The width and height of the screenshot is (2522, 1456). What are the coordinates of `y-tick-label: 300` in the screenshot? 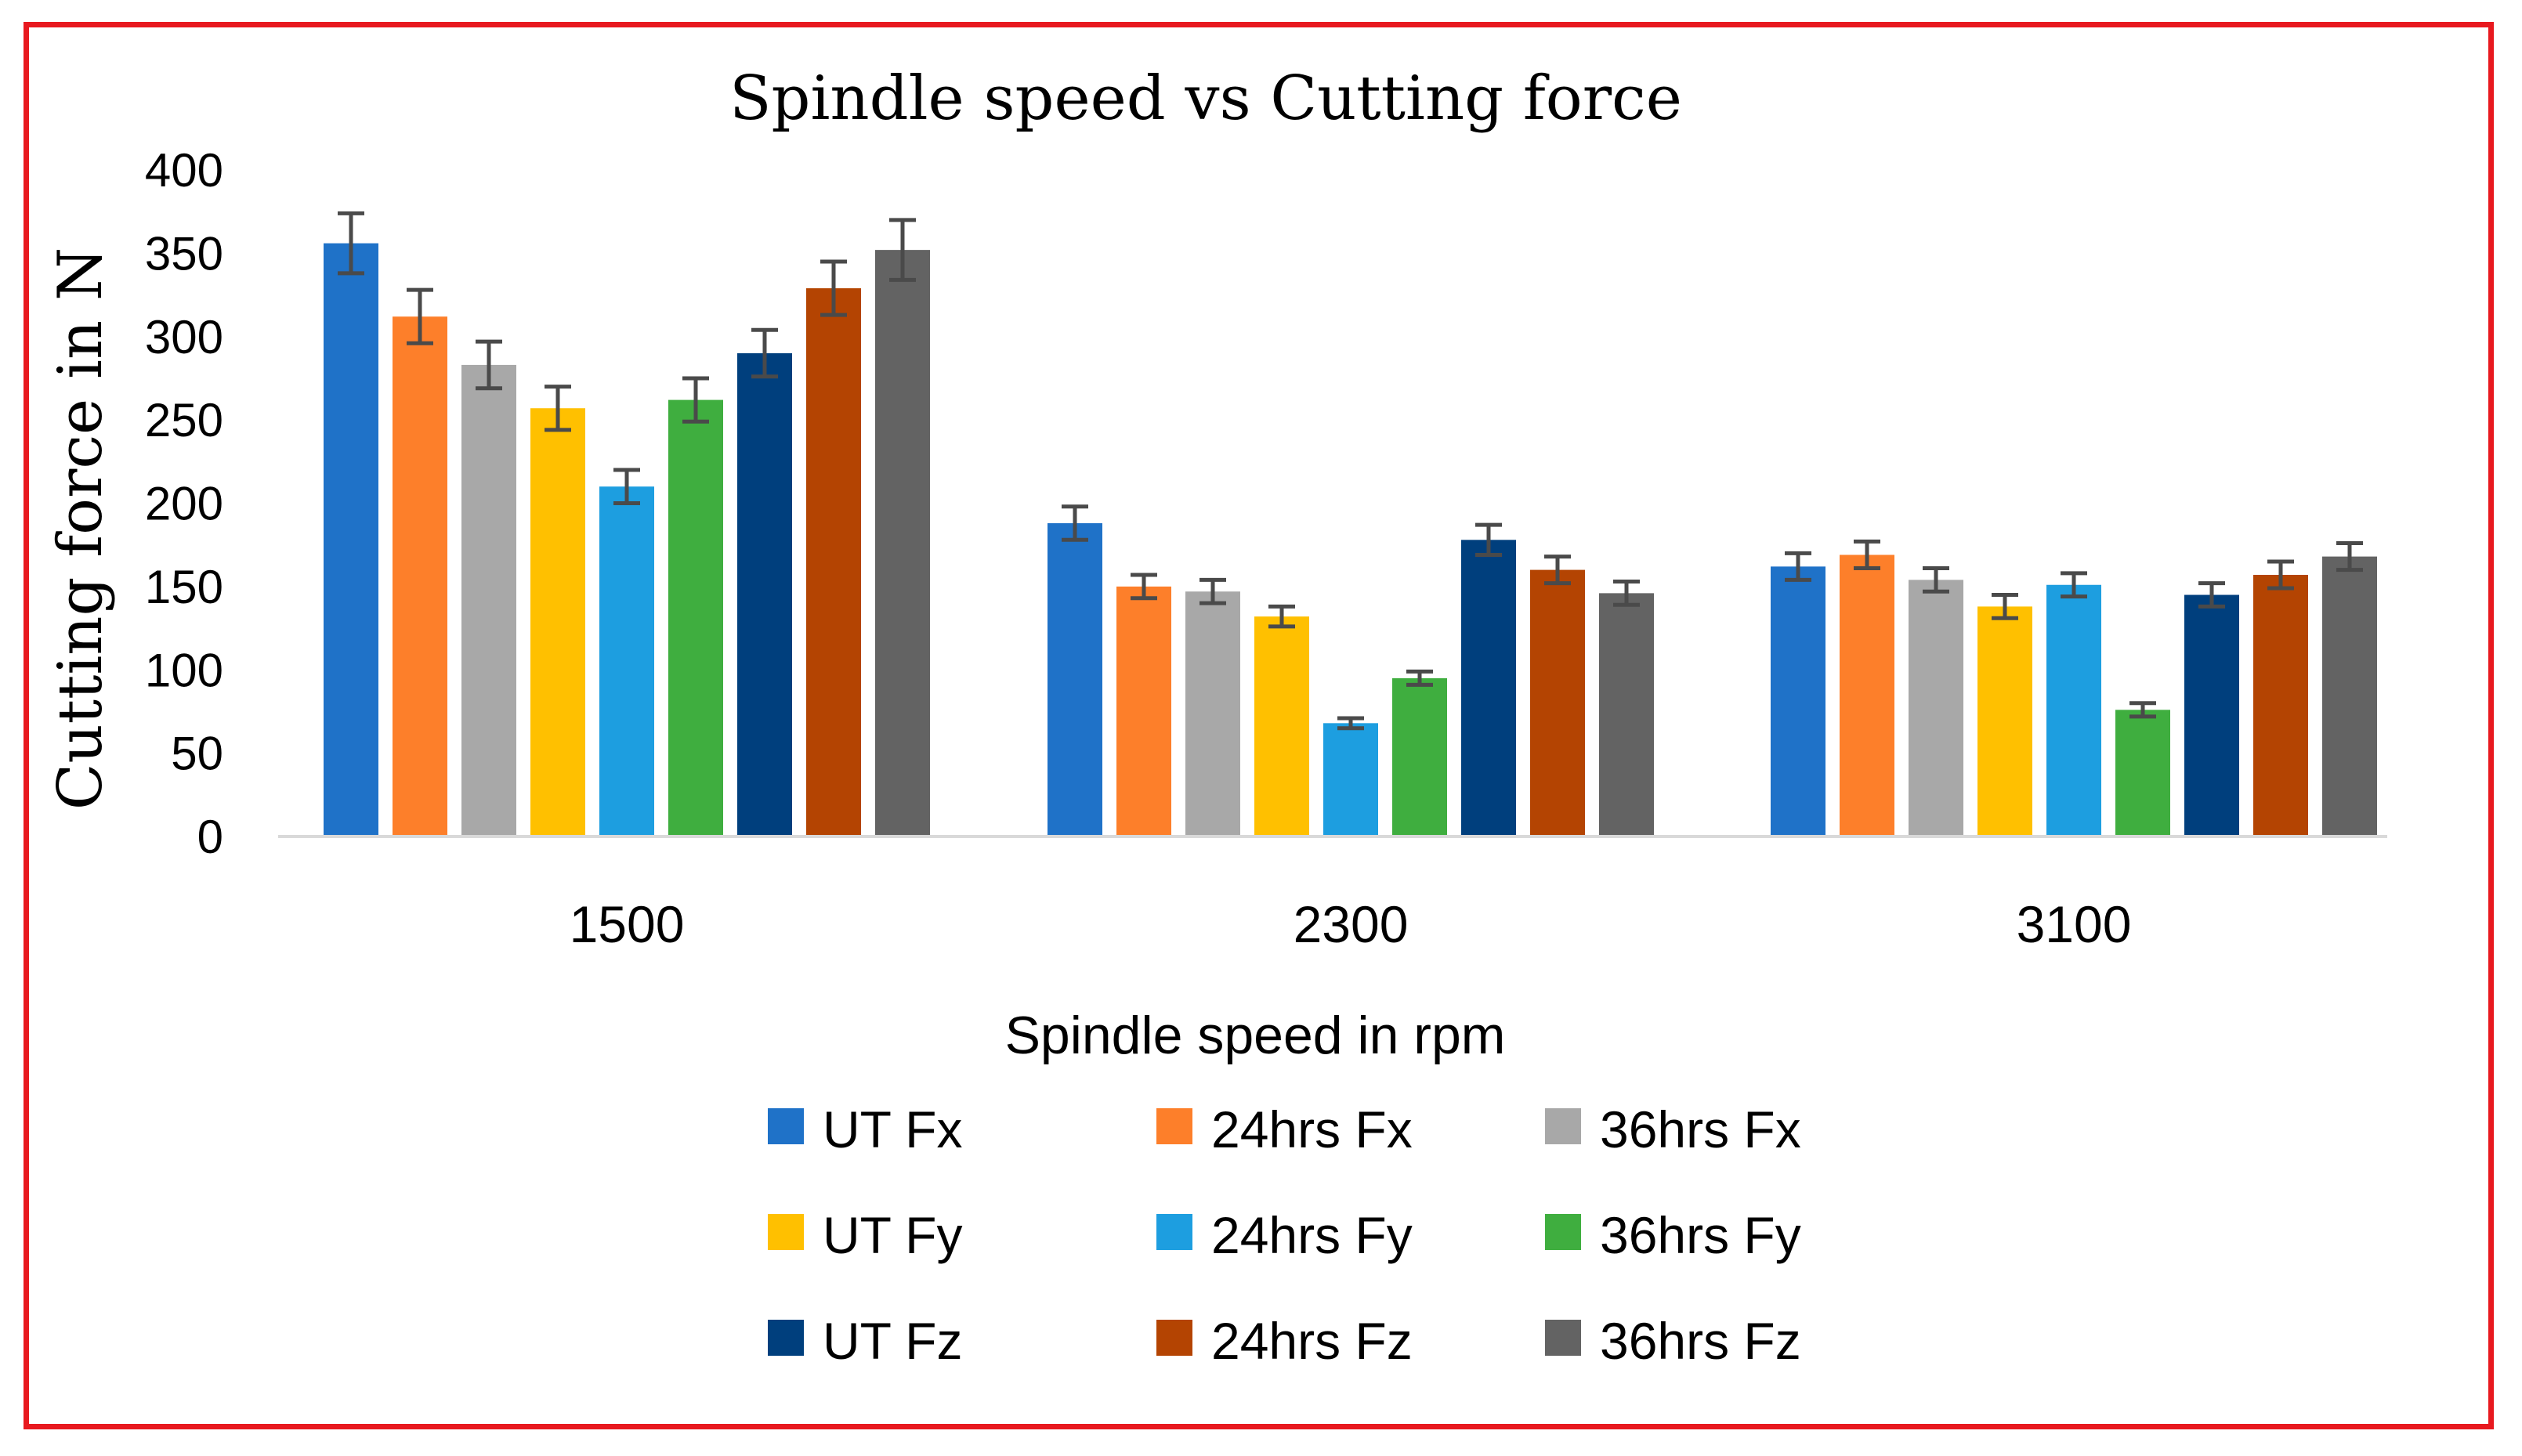 It's located at (184, 337).